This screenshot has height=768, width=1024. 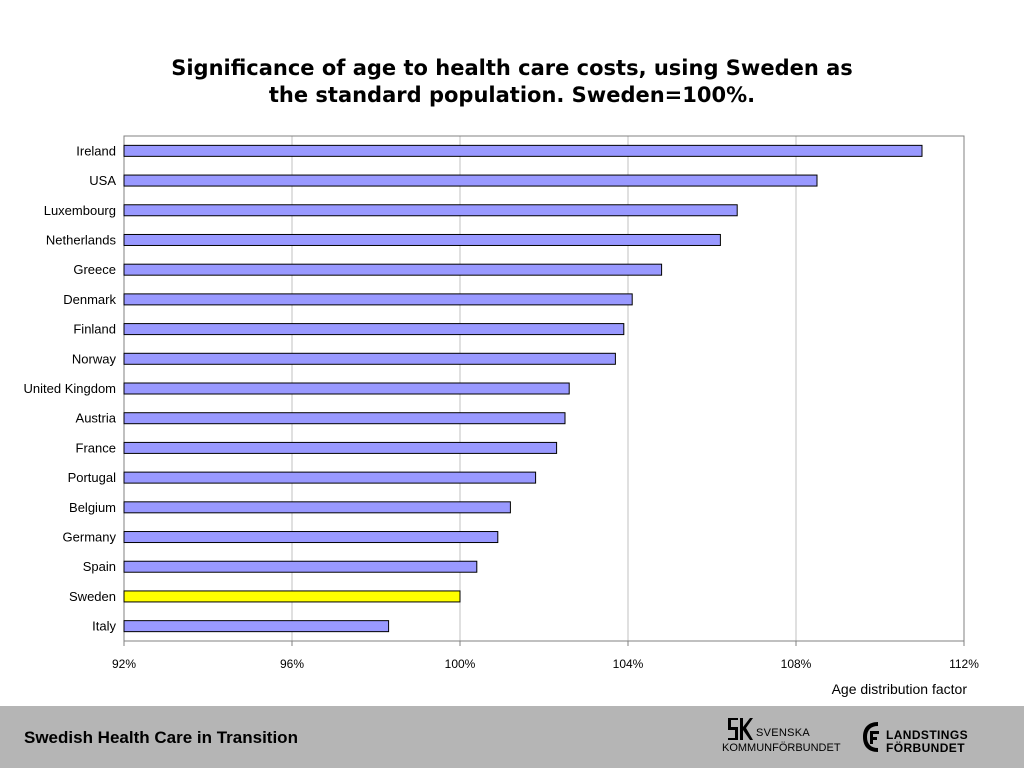 What do you see at coordinates (90, 537) in the screenshot?
I see `category-label: Germany` at bounding box center [90, 537].